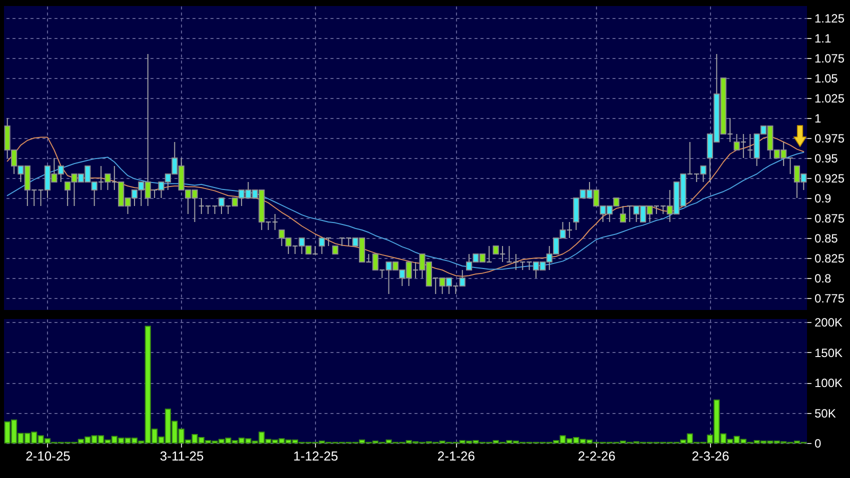  I want to click on y-tick-label: 0.85, so click(826, 239).